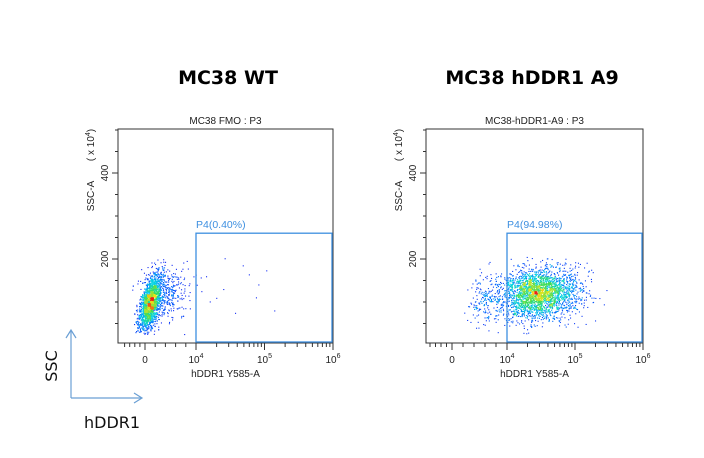  Describe the element at coordinates (399, 145) in the screenshot. I see `y-multiplier: ( x 104)` at that location.